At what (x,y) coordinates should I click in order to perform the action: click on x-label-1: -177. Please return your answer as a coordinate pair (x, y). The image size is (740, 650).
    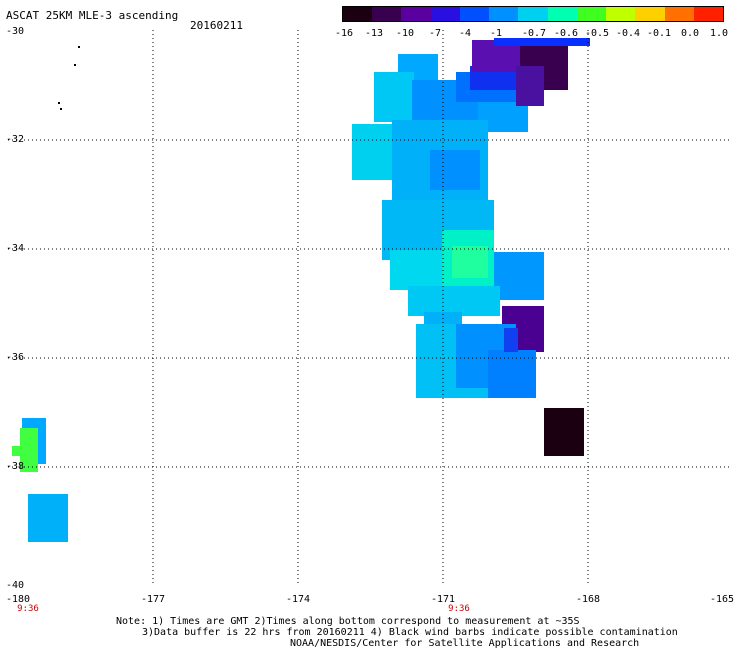
    Looking at the image, I should click on (153, 599).